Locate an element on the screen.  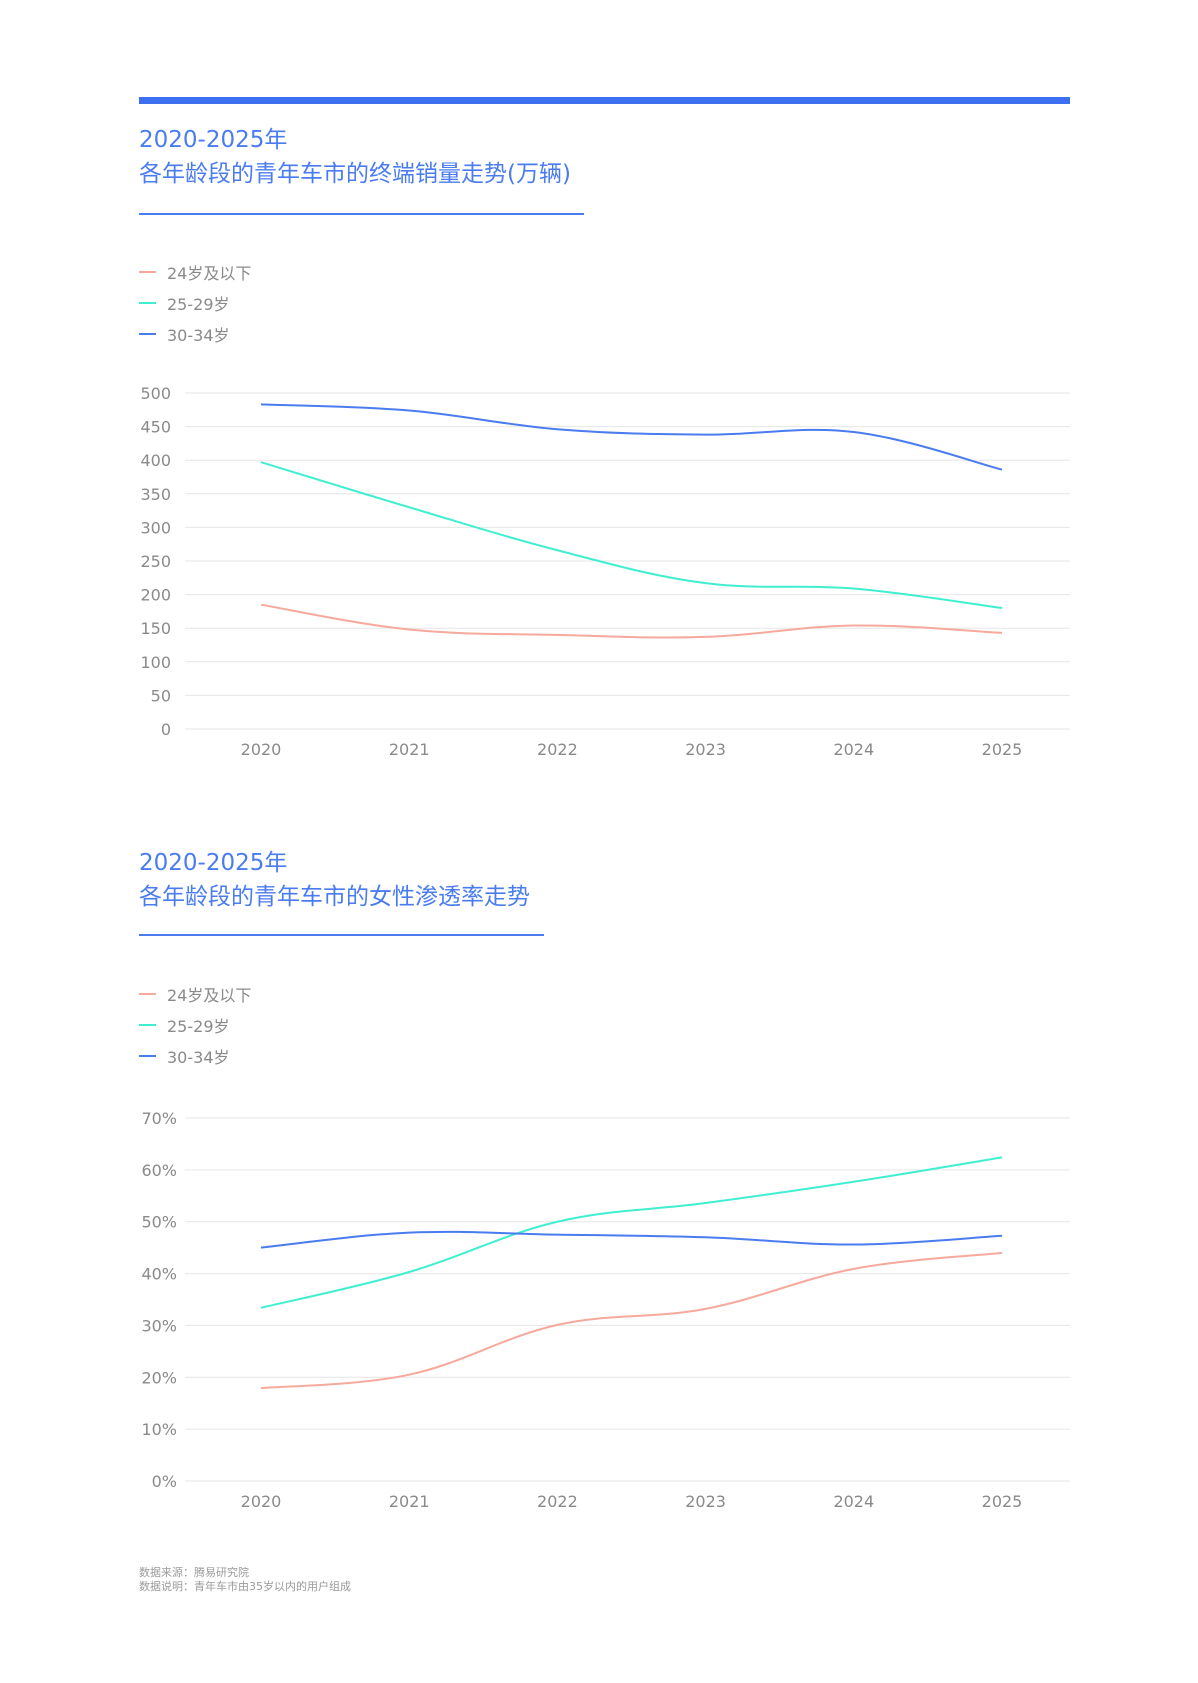
chart1-legend: 24岁及以下 25-29岁 30-34岁 is located at coordinates (195, 302).